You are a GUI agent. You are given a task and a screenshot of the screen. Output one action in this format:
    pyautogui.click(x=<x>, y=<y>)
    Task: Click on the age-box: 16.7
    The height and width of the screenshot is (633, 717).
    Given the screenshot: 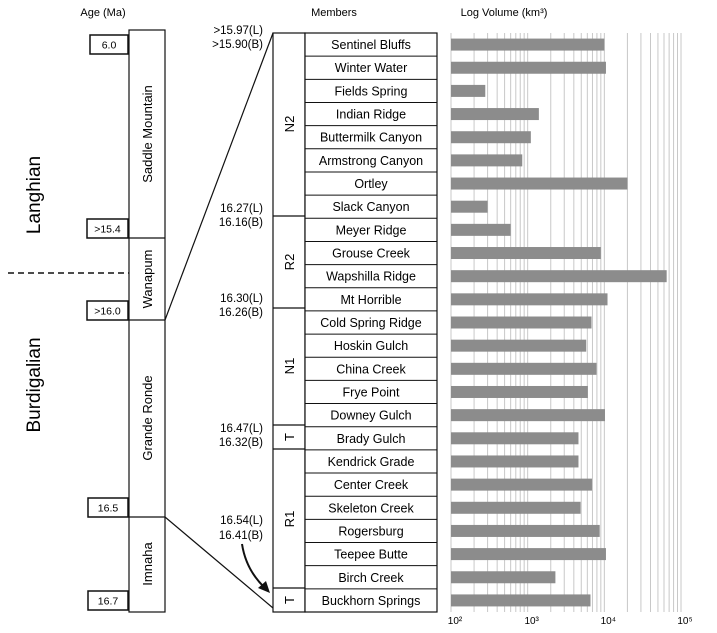 What is the action you would take?
    pyautogui.click(x=108, y=600)
    